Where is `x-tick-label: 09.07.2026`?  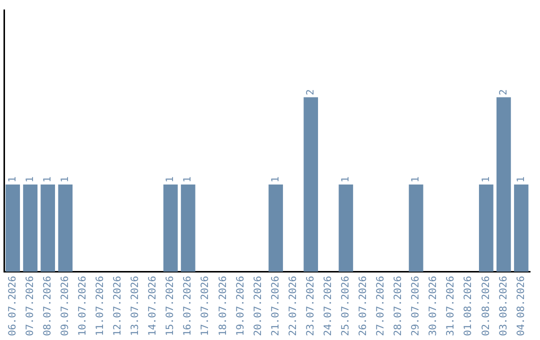
x-tick-label: 09.07.2026 is located at coordinates (65, 306).